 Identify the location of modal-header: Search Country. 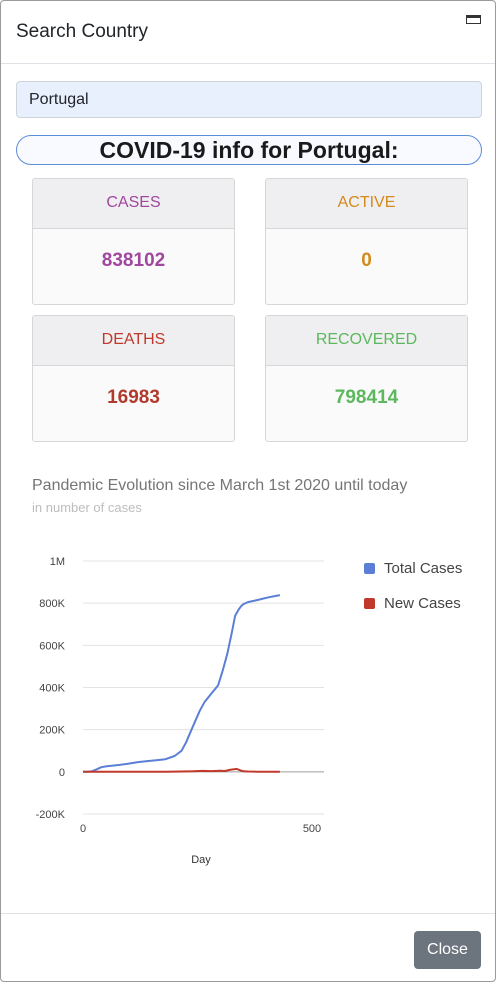
(248, 32).